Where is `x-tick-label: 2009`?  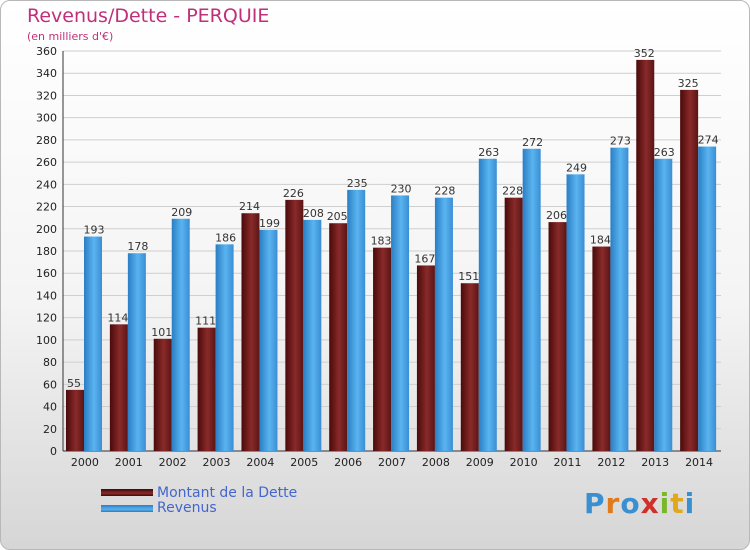 x-tick-label: 2009 is located at coordinates (480, 462).